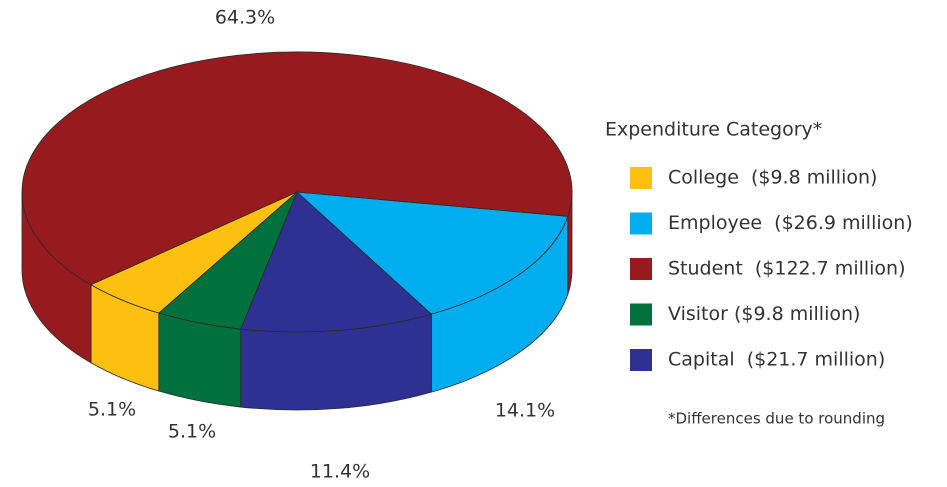  What do you see at coordinates (245, 18) in the screenshot?
I see `value-label: 64.3%` at bounding box center [245, 18].